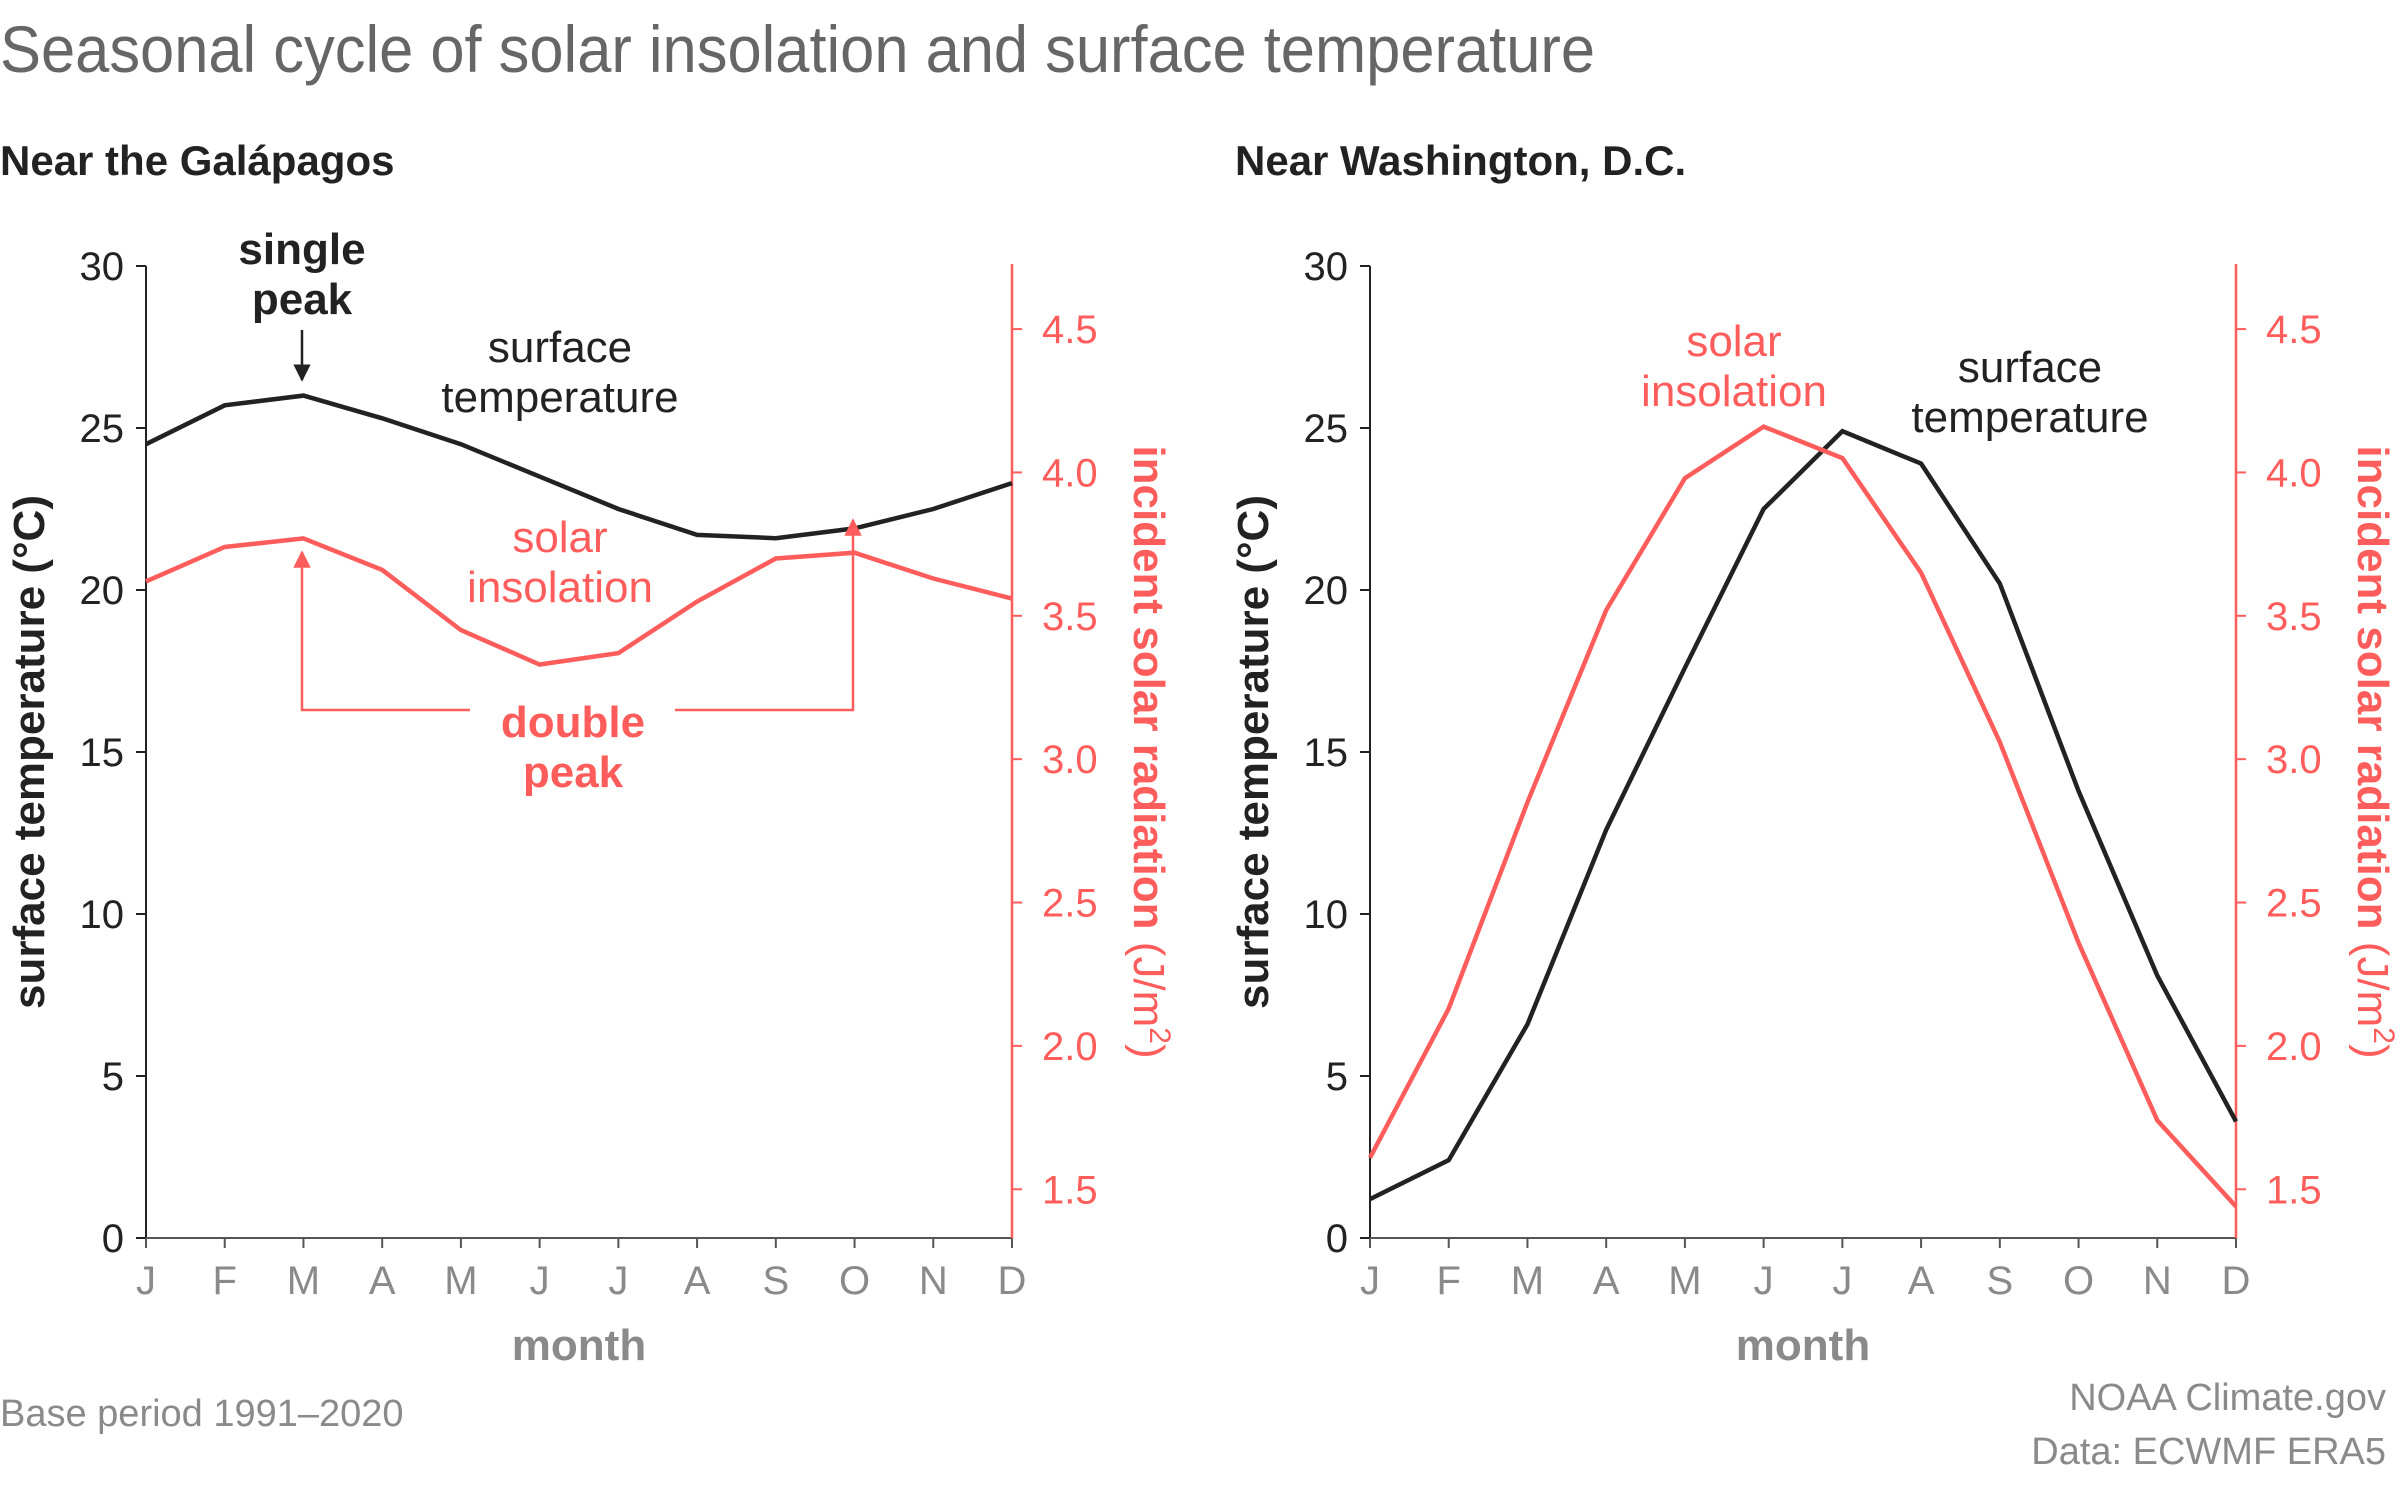  Describe the element at coordinates (560, 347) in the screenshot. I see `galapagos-temp-label-line1: surface` at that location.